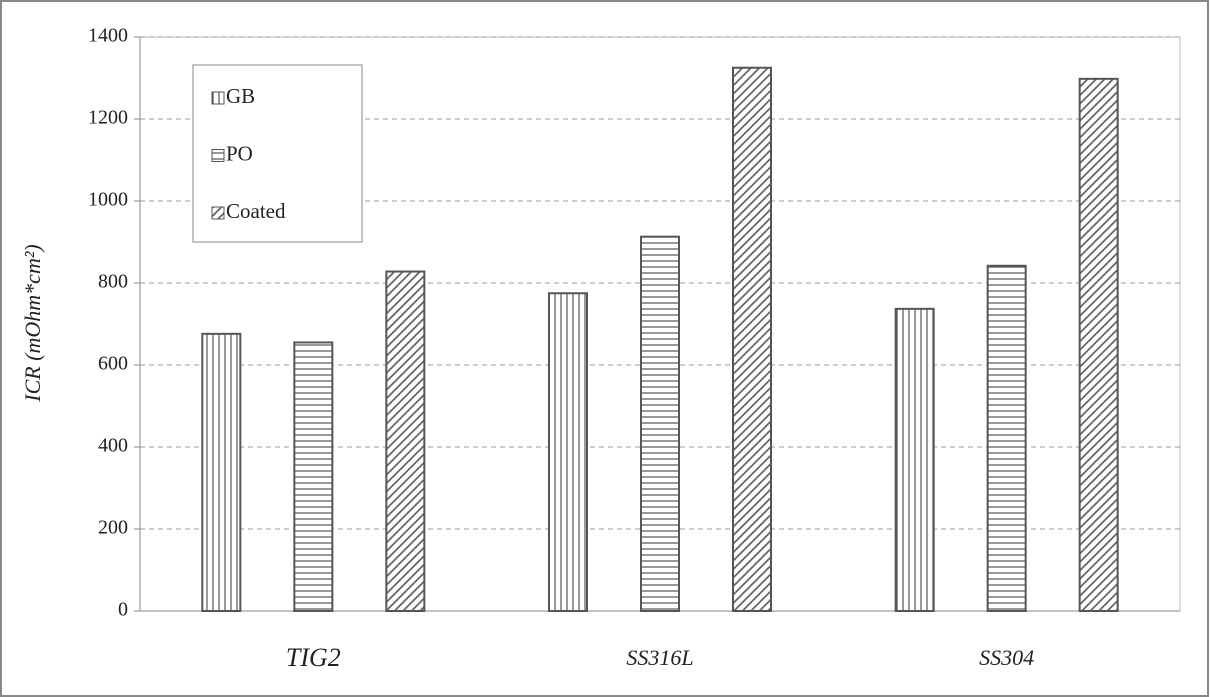 This screenshot has width=1210, height=697. I want to click on y-tick-label: 1200, so click(108, 118).